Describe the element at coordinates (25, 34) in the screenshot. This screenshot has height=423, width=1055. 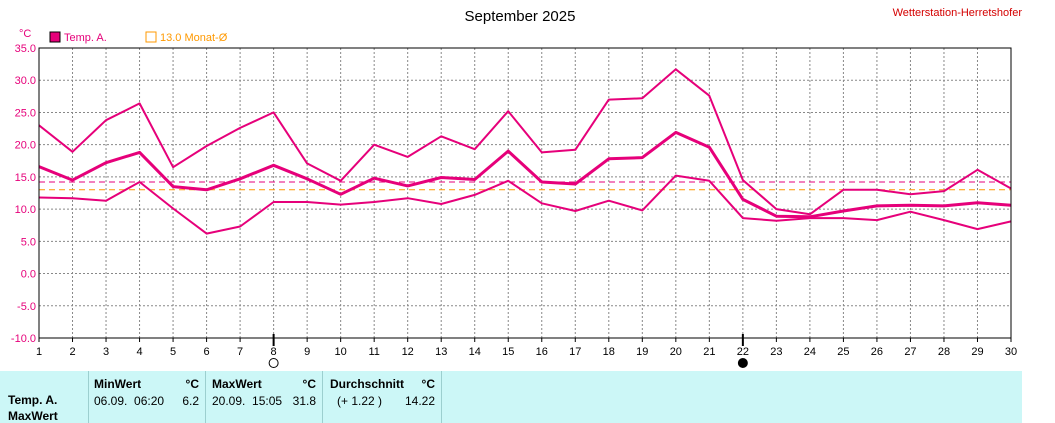
I see `y-axis-unit: °C` at that location.